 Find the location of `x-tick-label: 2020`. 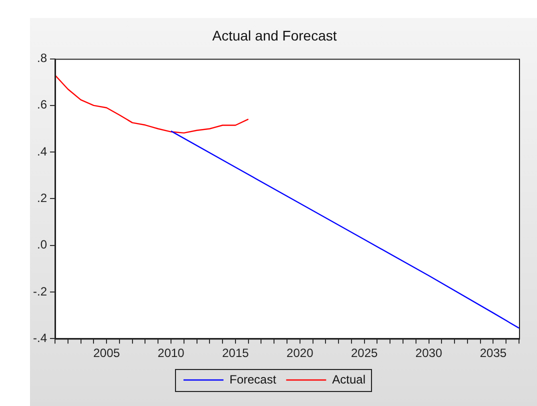

x-tick-label: 2020 is located at coordinates (300, 353).